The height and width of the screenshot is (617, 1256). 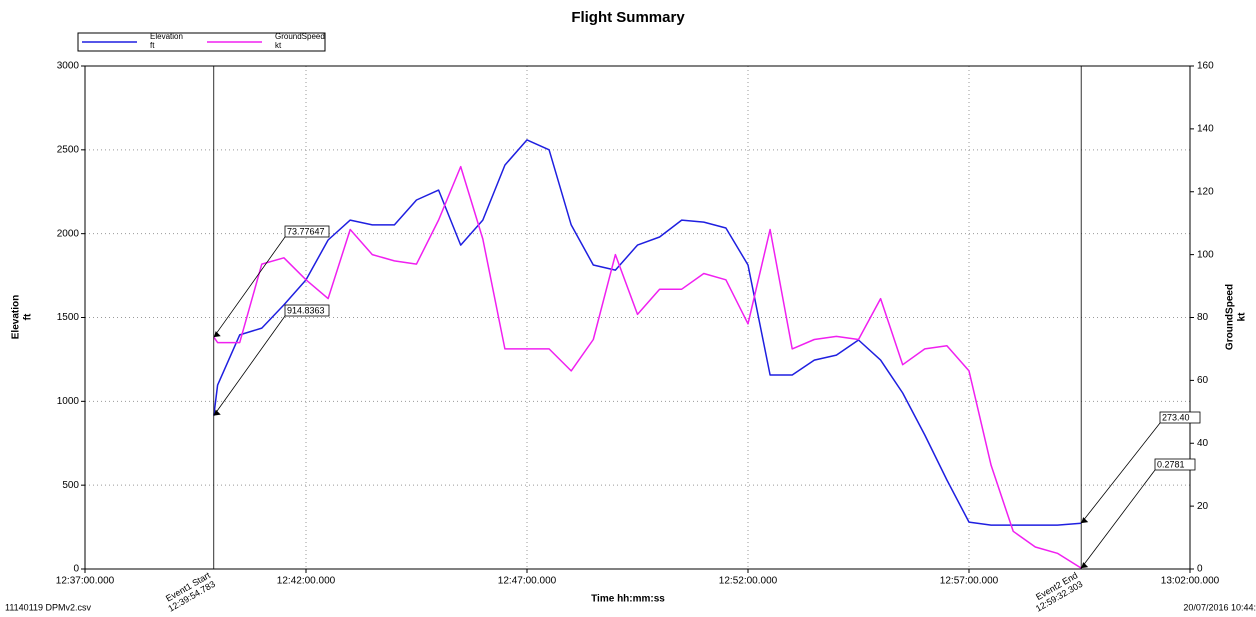 What do you see at coordinates (16, 317) in the screenshot?
I see `y-axis-label: Elevation` at bounding box center [16, 317].